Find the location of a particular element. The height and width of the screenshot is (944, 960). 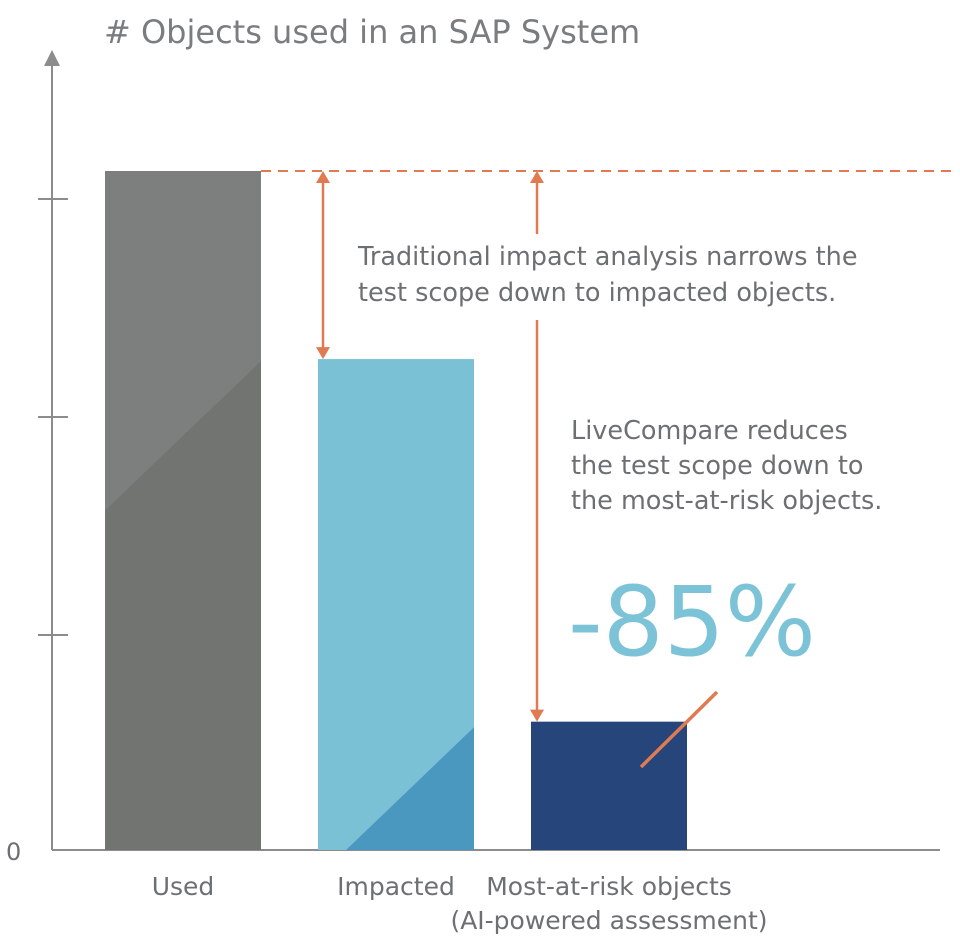

category-label: Impacted is located at coordinates (396, 886).